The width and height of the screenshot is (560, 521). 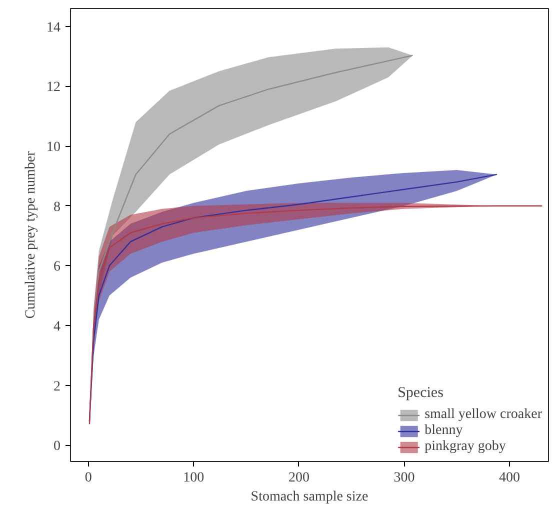 I want to click on y-tick-label: 2, so click(x=57, y=386).